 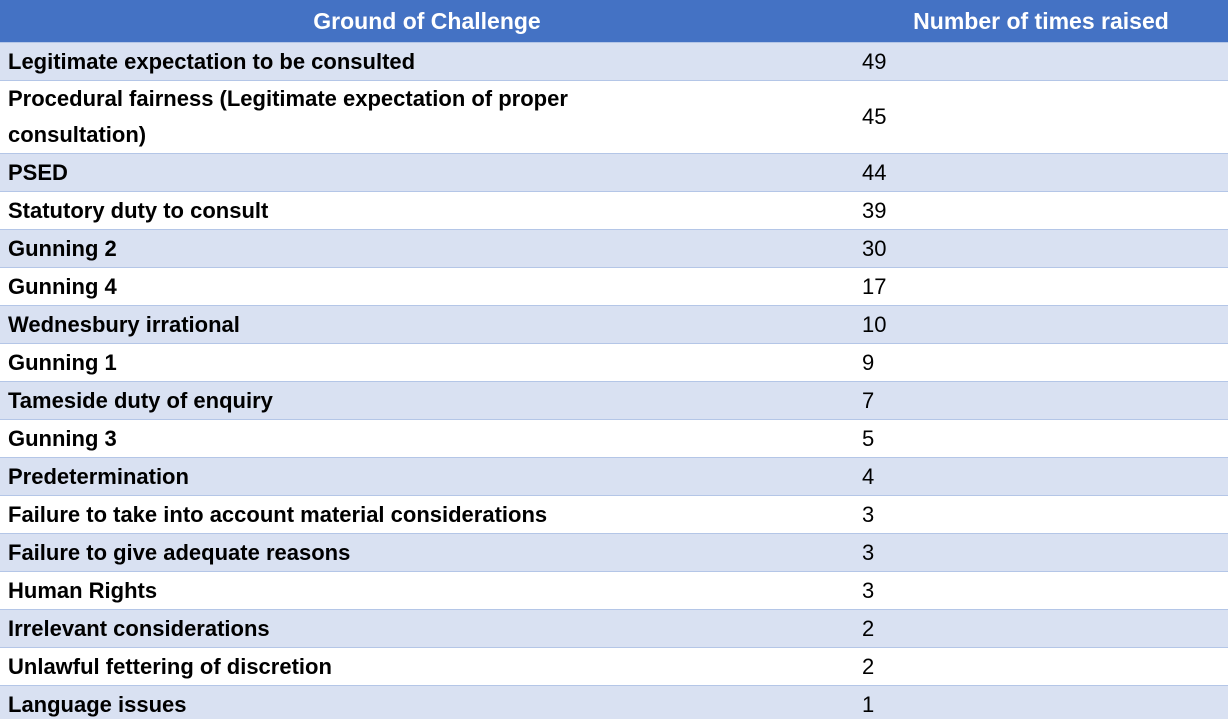 I want to click on table-row: Irrelevant considerations 2, so click(x=614, y=628).